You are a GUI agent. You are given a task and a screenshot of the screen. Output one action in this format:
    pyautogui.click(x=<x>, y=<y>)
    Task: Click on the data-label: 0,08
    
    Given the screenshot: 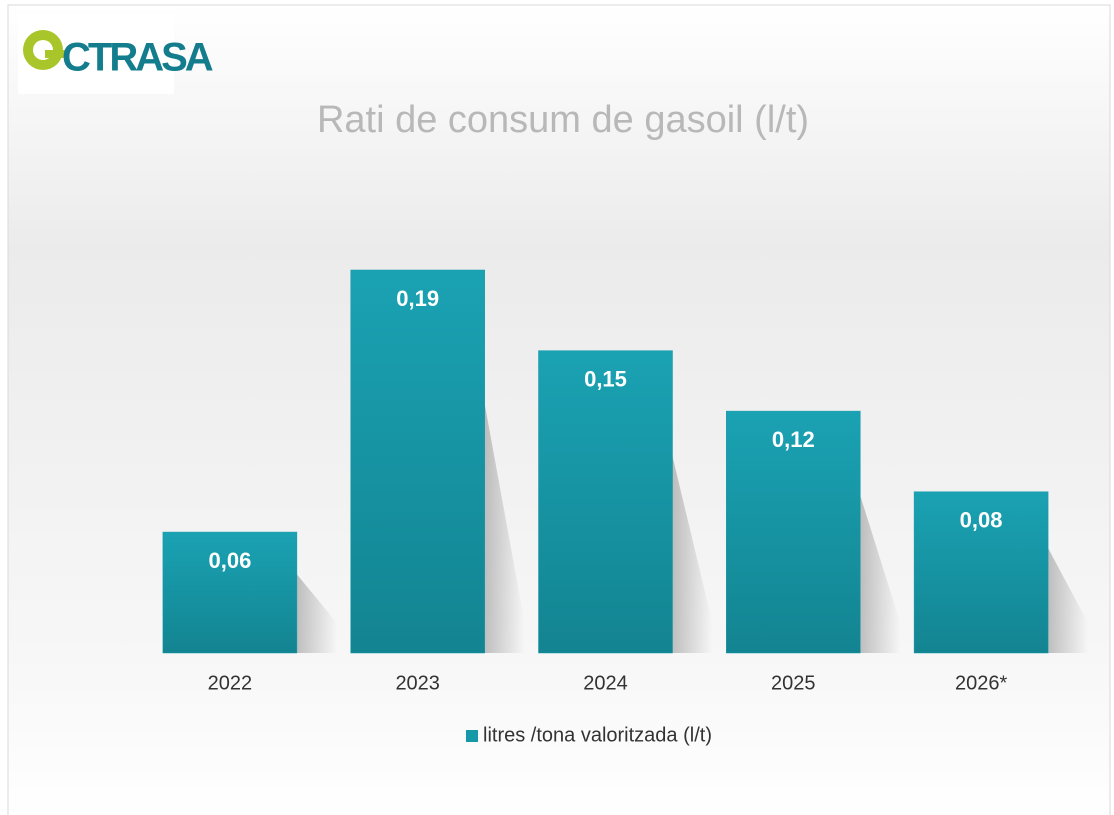 What is the action you would take?
    pyautogui.click(x=981, y=520)
    